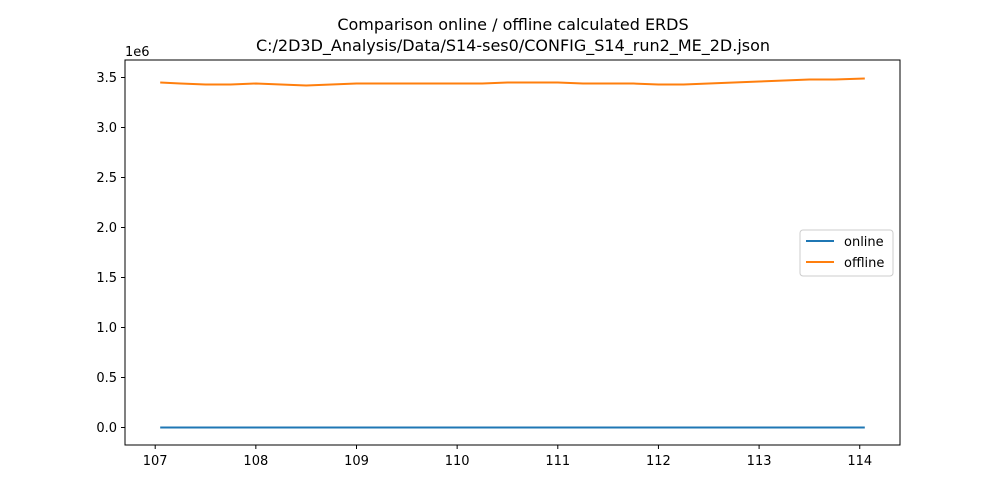 The image size is (1000, 500). I want to click on y-tick-label: 2.0, so click(106, 228).